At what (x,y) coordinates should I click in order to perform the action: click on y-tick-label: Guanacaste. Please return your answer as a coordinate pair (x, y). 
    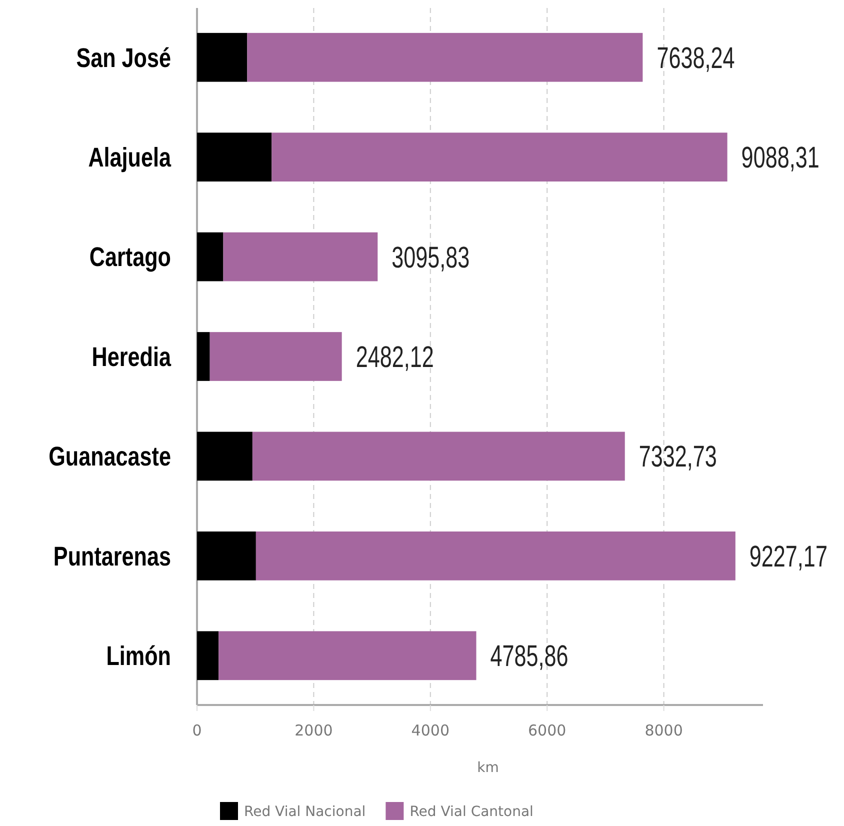
    Looking at the image, I should click on (109, 457).